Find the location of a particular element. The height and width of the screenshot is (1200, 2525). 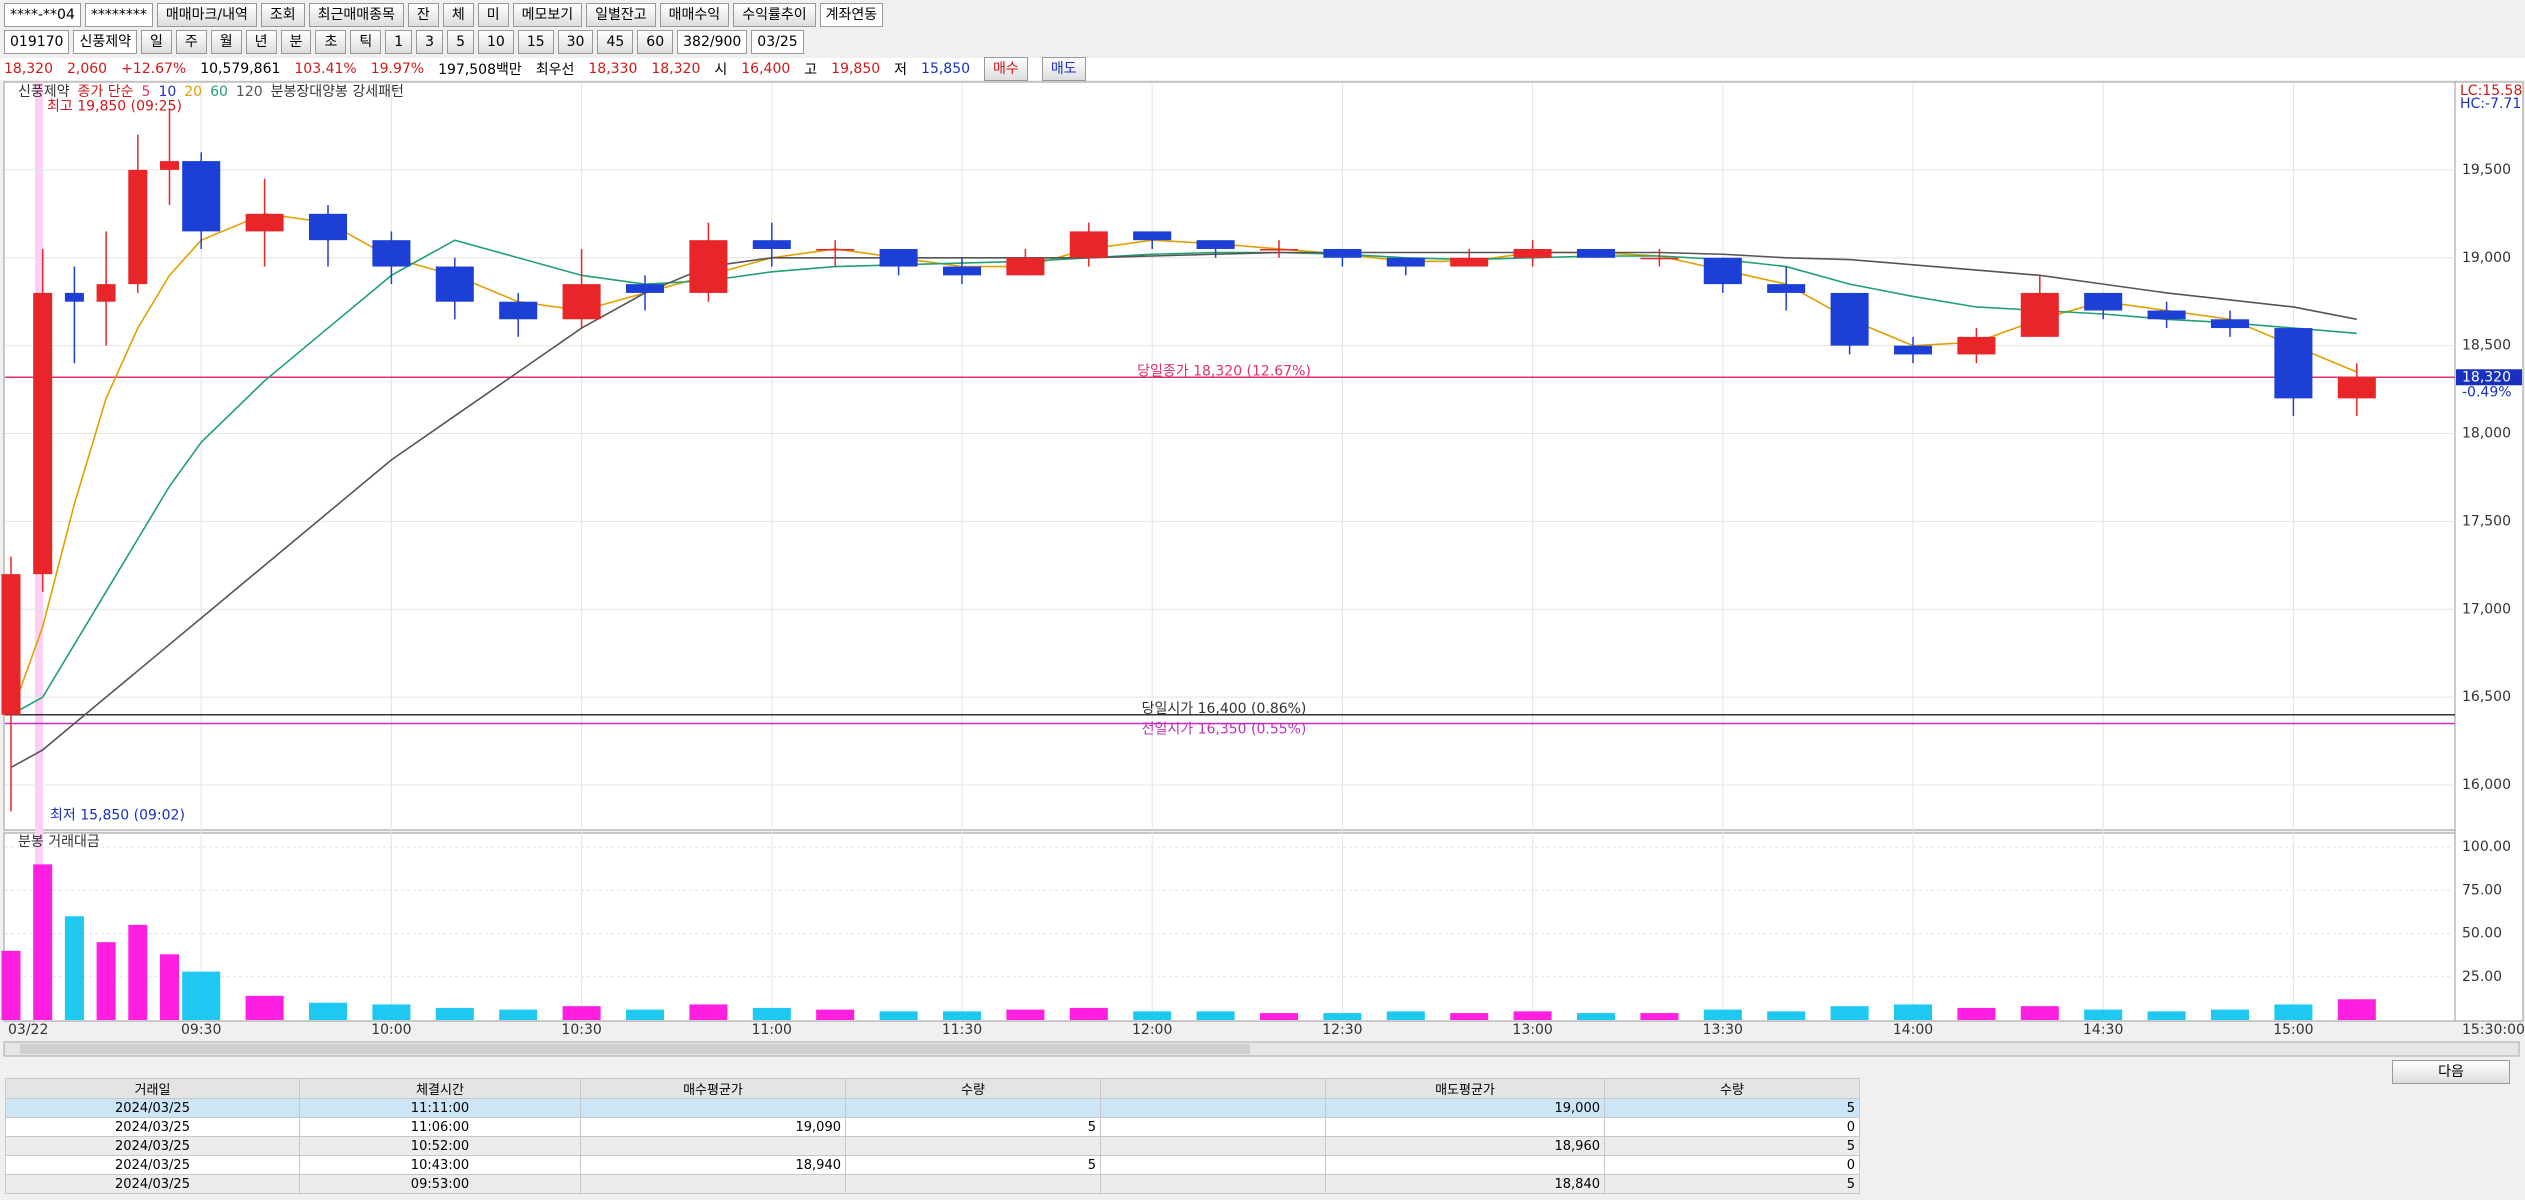

interval-button: 60 is located at coordinates (655, 42).